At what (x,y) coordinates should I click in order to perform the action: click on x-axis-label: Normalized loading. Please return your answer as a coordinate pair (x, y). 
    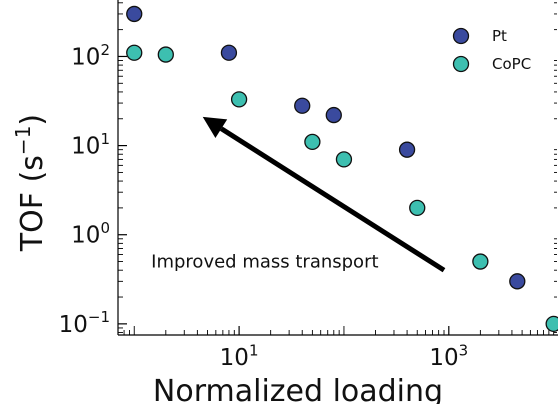
    Looking at the image, I should click on (298, 389).